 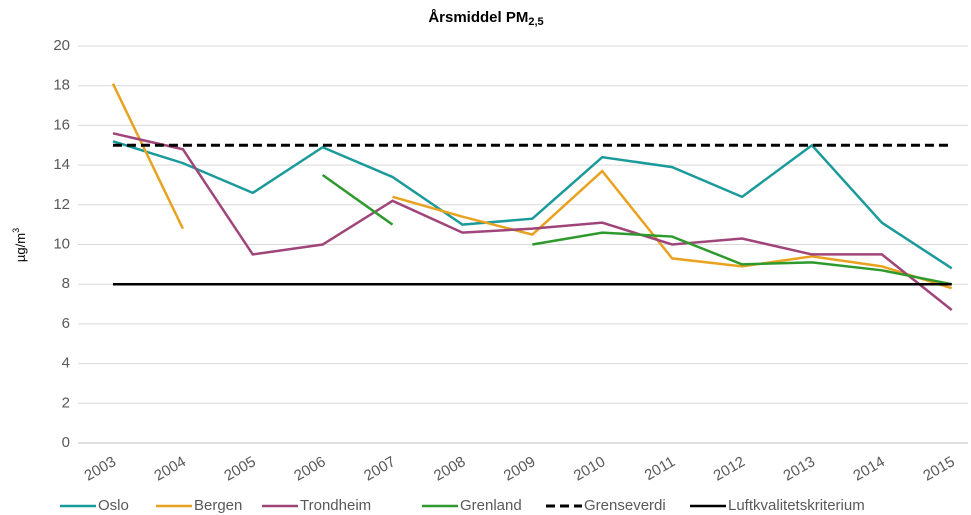 I want to click on y-tick-label: 12, so click(x=61, y=204).